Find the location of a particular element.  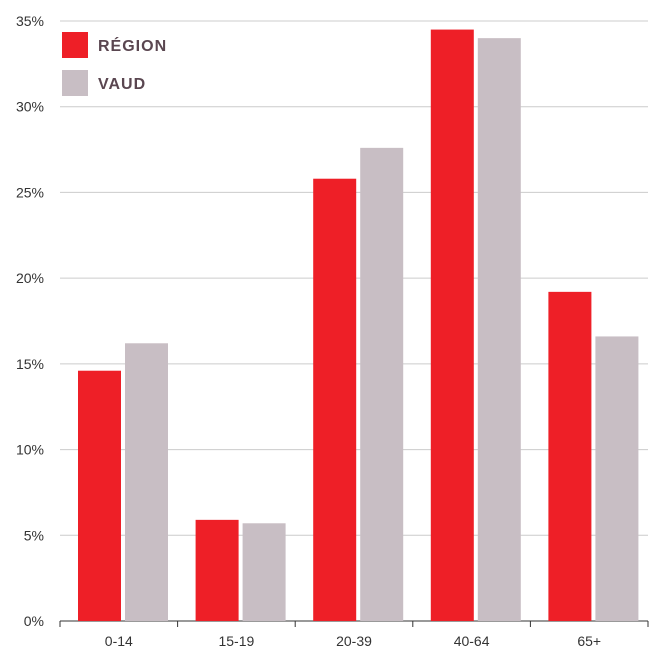

bar-region-65+ is located at coordinates (570, 456).